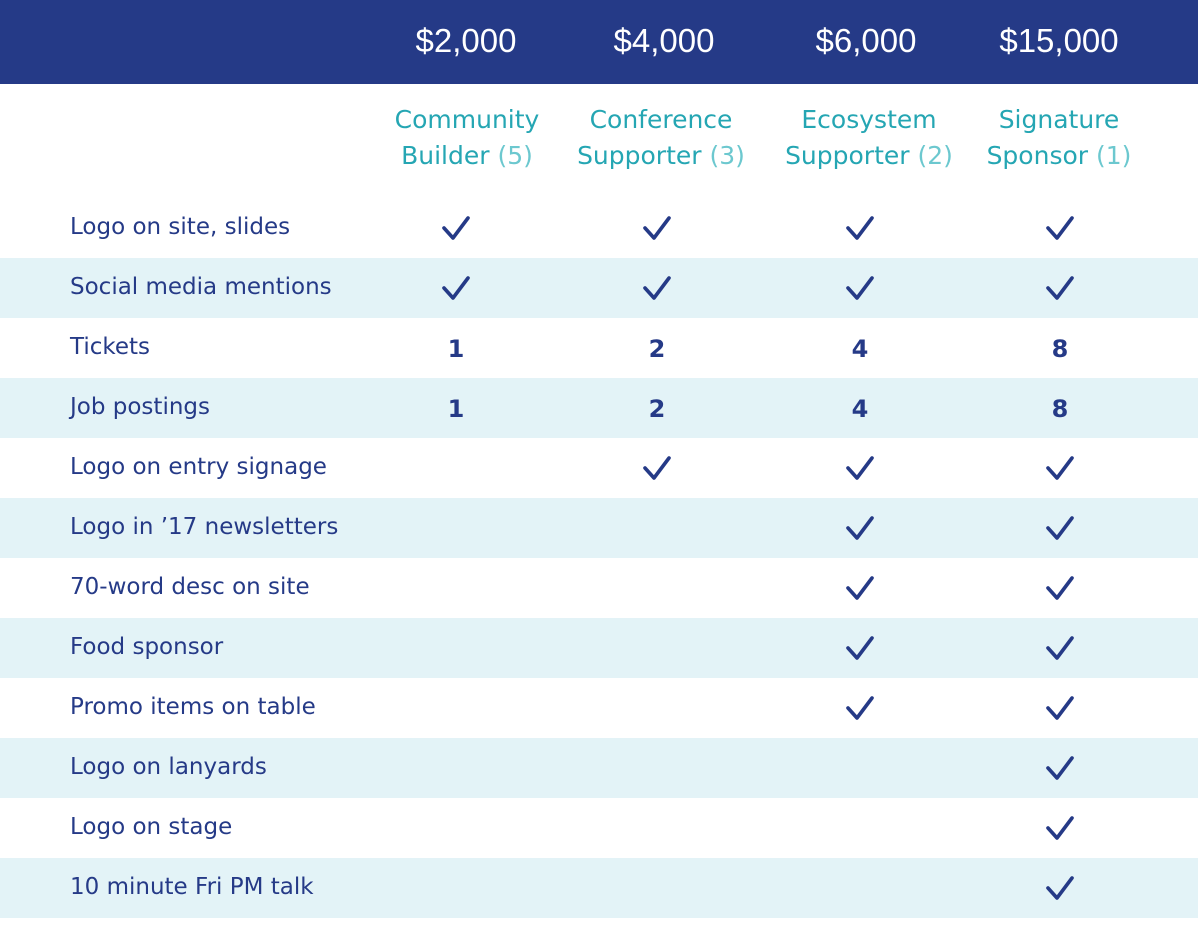 The image size is (1198, 936). What do you see at coordinates (869, 119) in the screenshot?
I see `tier-name-line1: Ecosystem` at bounding box center [869, 119].